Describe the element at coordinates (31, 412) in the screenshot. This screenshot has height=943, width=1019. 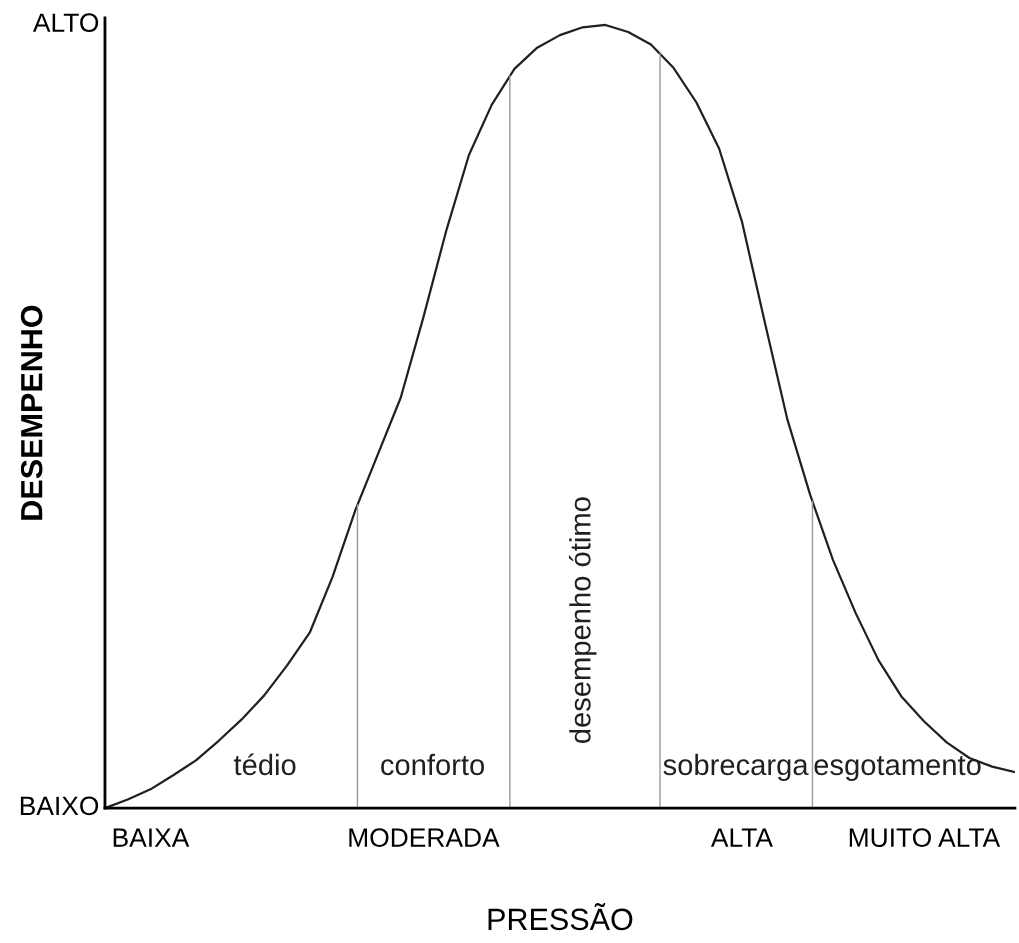
I see `y-axis-title: DESEMPENHO` at that location.